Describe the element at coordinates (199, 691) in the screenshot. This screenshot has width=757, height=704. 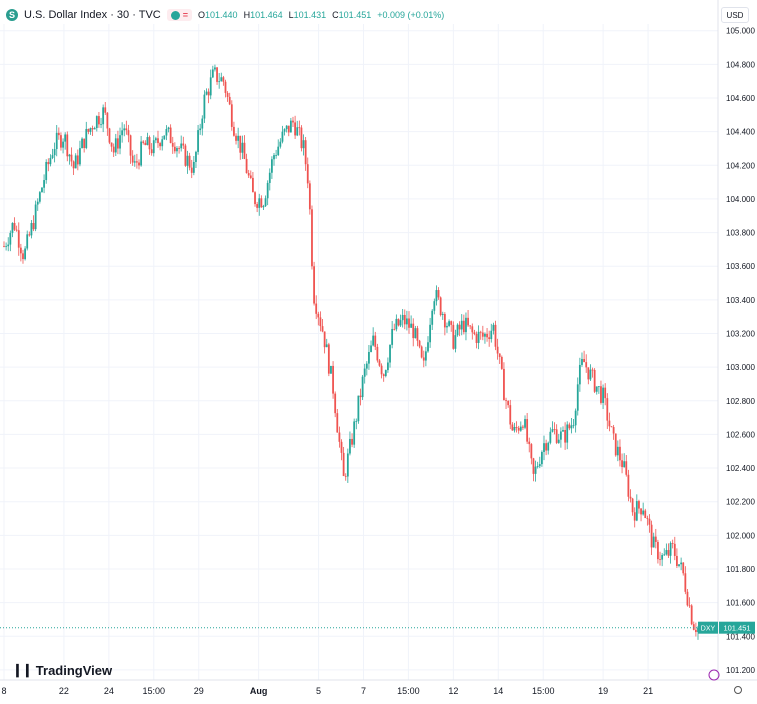
I see `time-tick-label: 29` at that location.